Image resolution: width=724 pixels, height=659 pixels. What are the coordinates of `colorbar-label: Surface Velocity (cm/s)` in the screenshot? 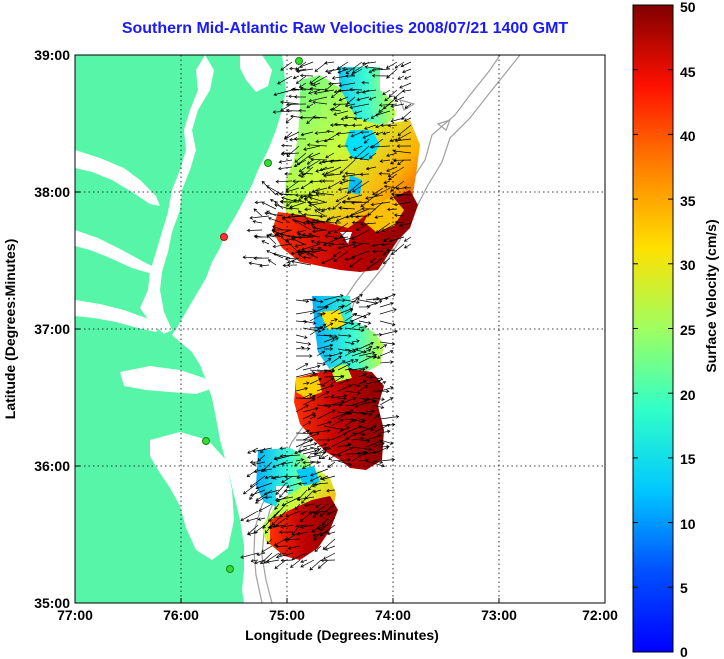 It's located at (711, 295).